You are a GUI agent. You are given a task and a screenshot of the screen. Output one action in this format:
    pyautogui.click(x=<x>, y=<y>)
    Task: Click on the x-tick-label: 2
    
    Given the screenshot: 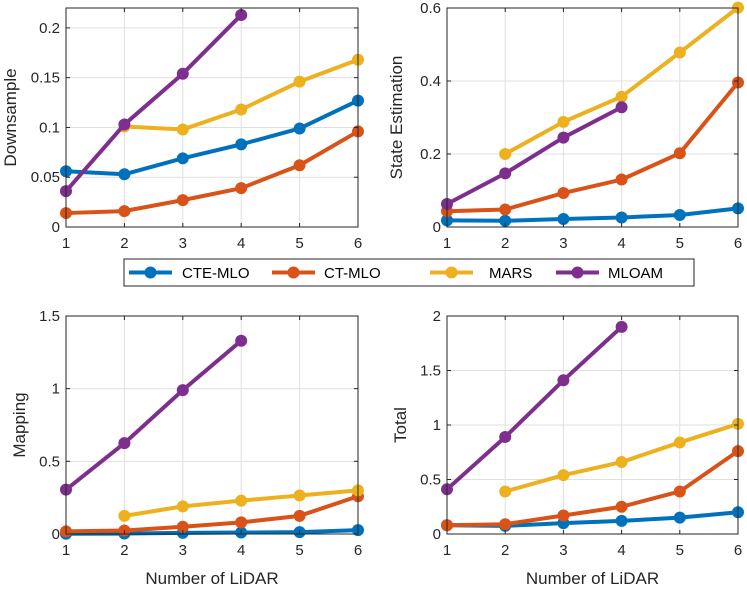 What is the action you would take?
    pyautogui.click(x=124, y=243)
    